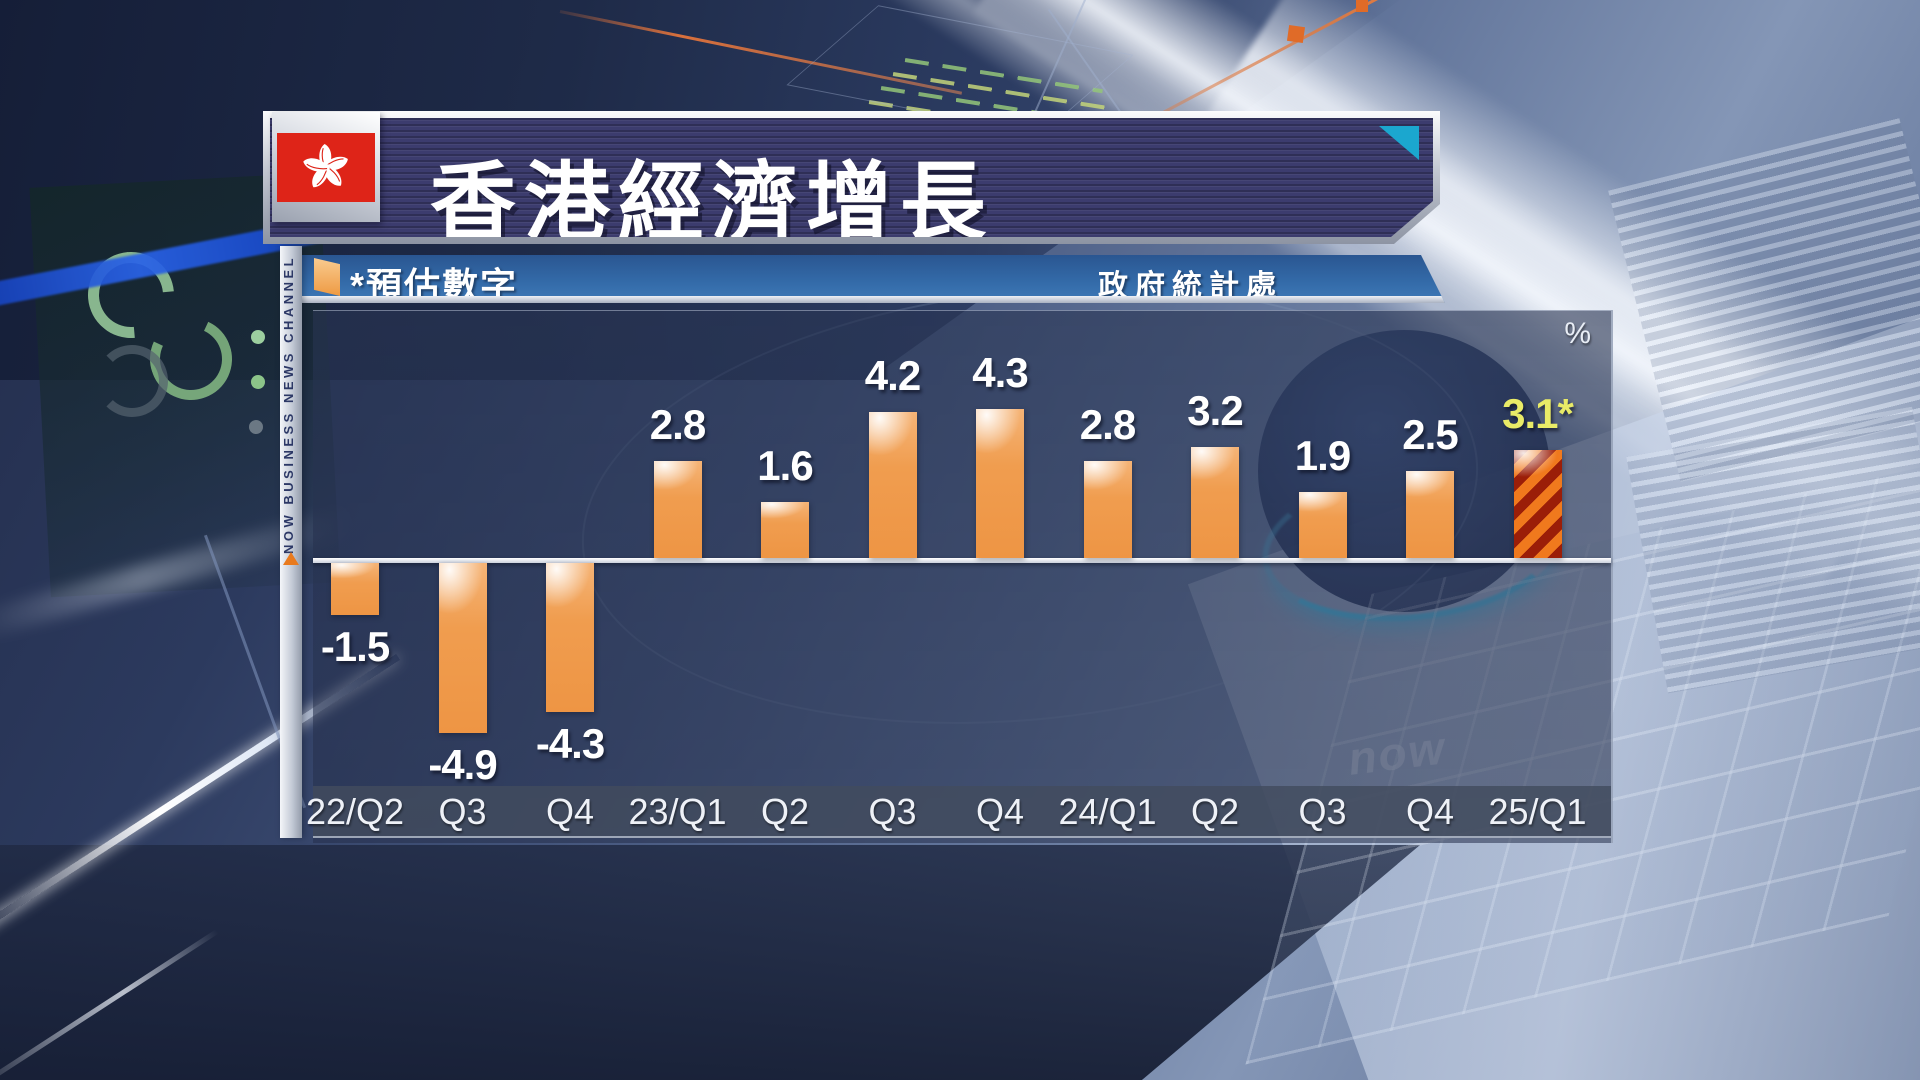  I want to click on x-axis-band: 22/Q2 Q3 Q4 23/Q1 Q2 Q3 Q4 24/Q1 Q2 Q3 Q4 25/Q1, so click(958, 812).